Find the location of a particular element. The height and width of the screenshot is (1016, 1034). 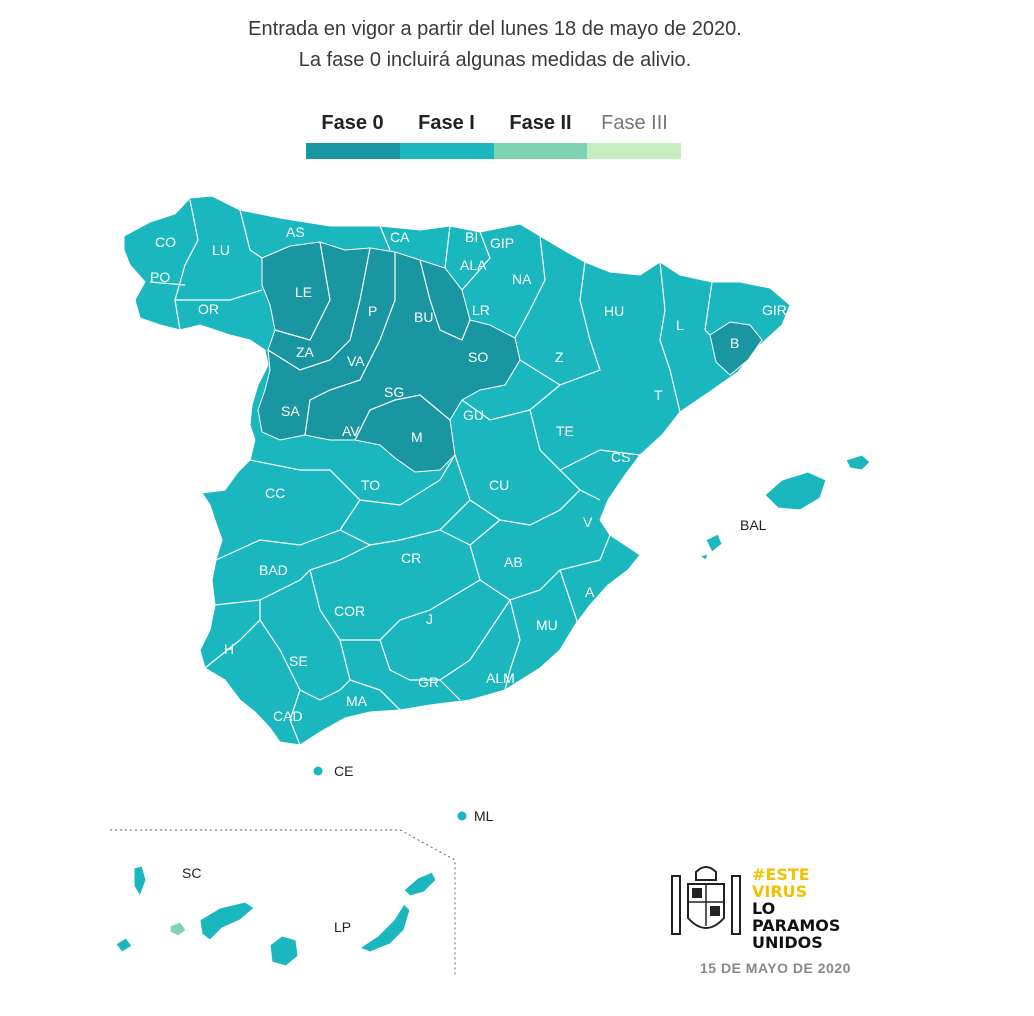

label-gir: GIR is located at coordinates (774, 310).